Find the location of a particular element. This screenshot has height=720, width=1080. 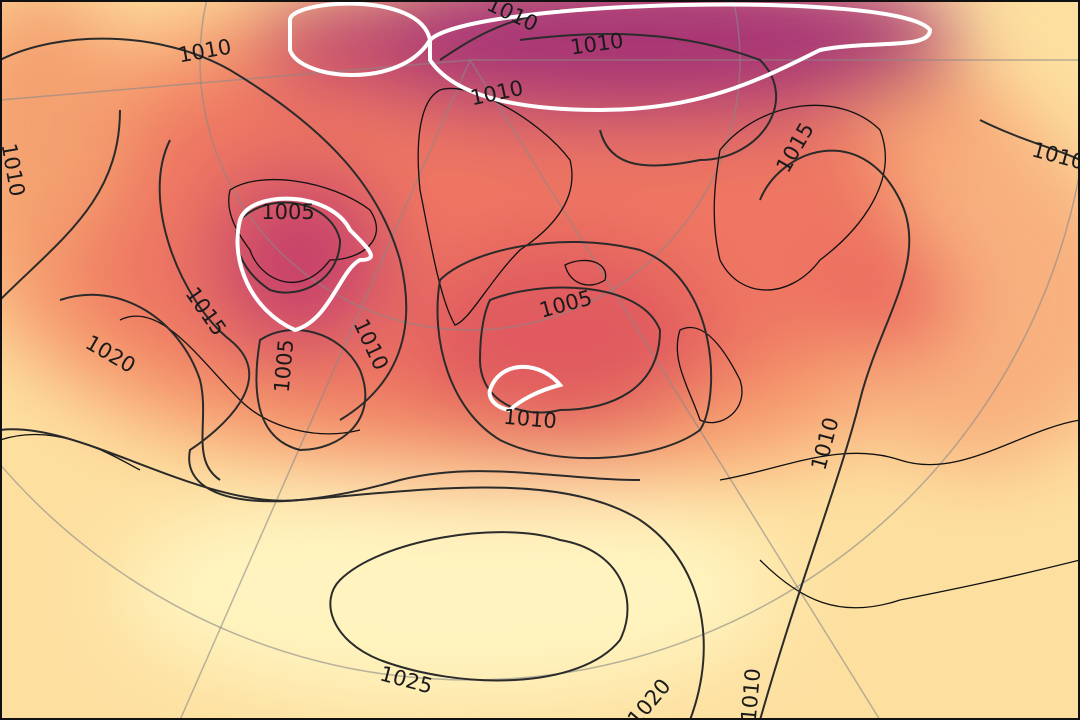

iceland is located at coordinates (585, 272).